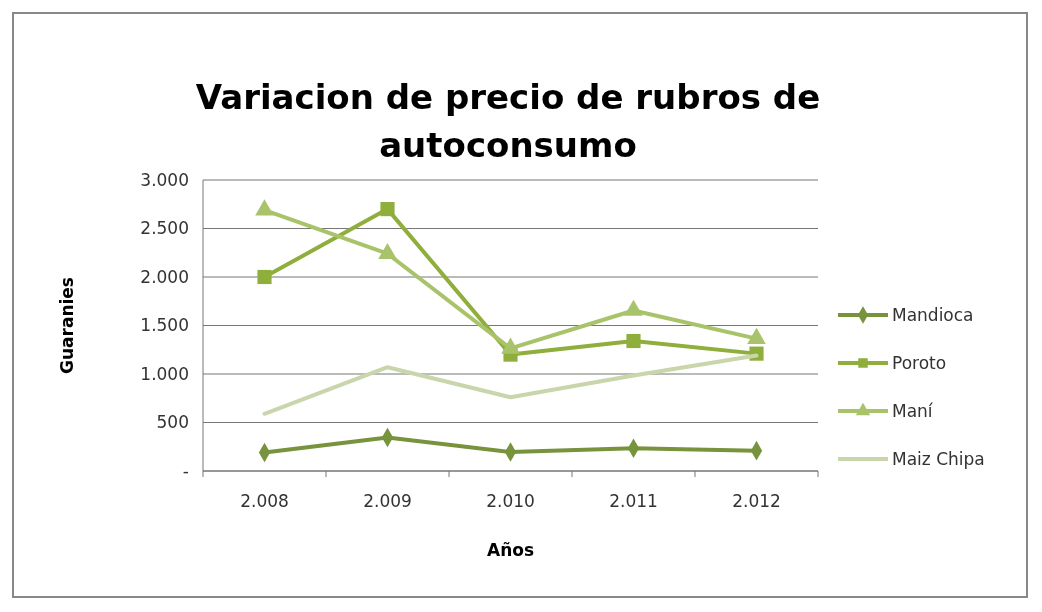 This screenshot has width=1042, height=612. I want to click on legend-label: Mandioca, so click(933, 314).